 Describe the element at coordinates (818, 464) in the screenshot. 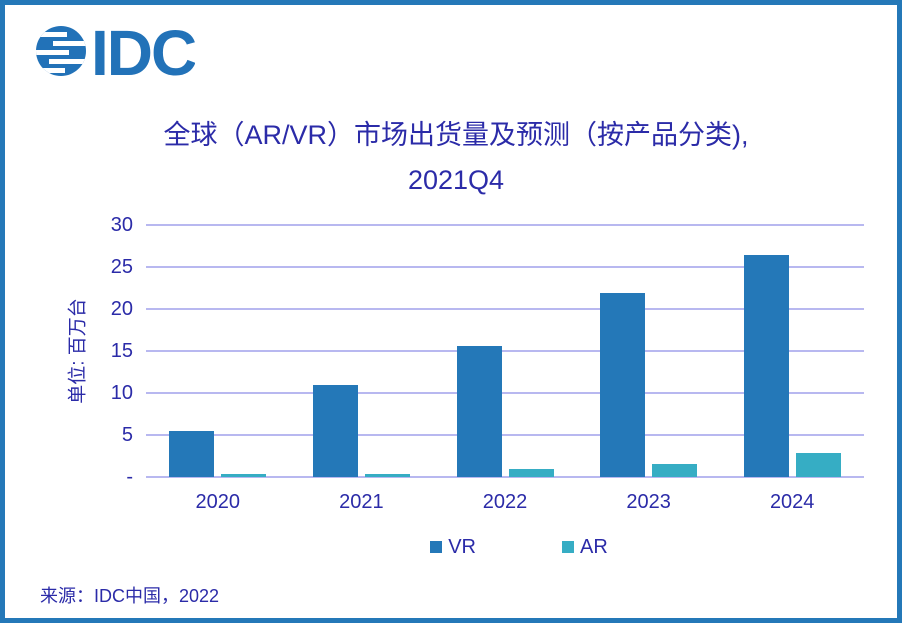

I see `bar-ar-2024` at that location.